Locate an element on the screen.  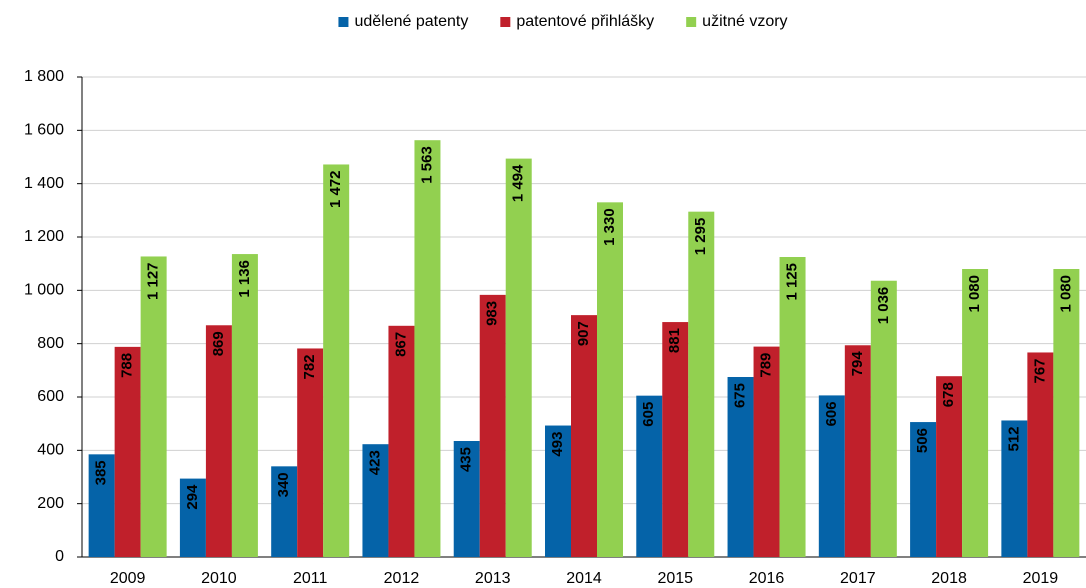
value-label: 340 is located at coordinates (283, 484).